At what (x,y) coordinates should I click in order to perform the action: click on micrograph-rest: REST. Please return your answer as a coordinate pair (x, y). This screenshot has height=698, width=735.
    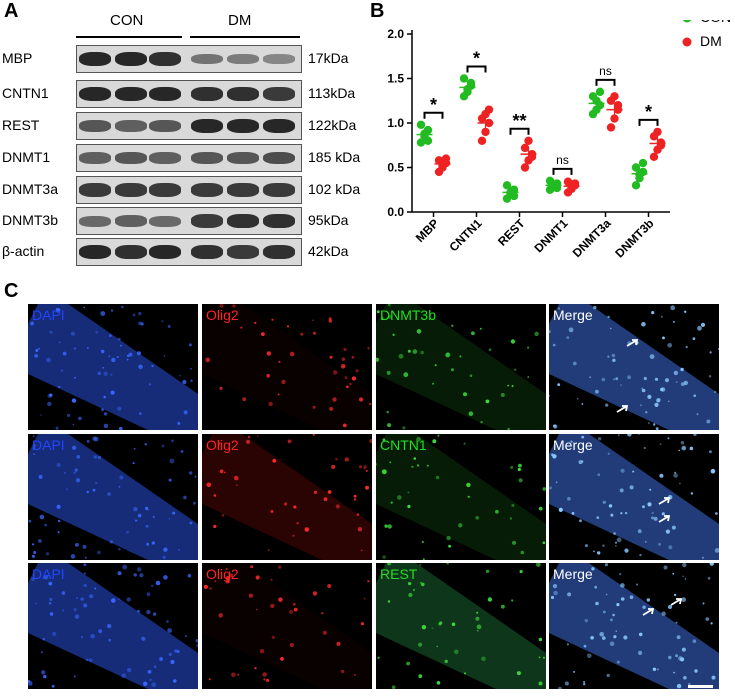
    Looking at the image, I should click on (461, 626).